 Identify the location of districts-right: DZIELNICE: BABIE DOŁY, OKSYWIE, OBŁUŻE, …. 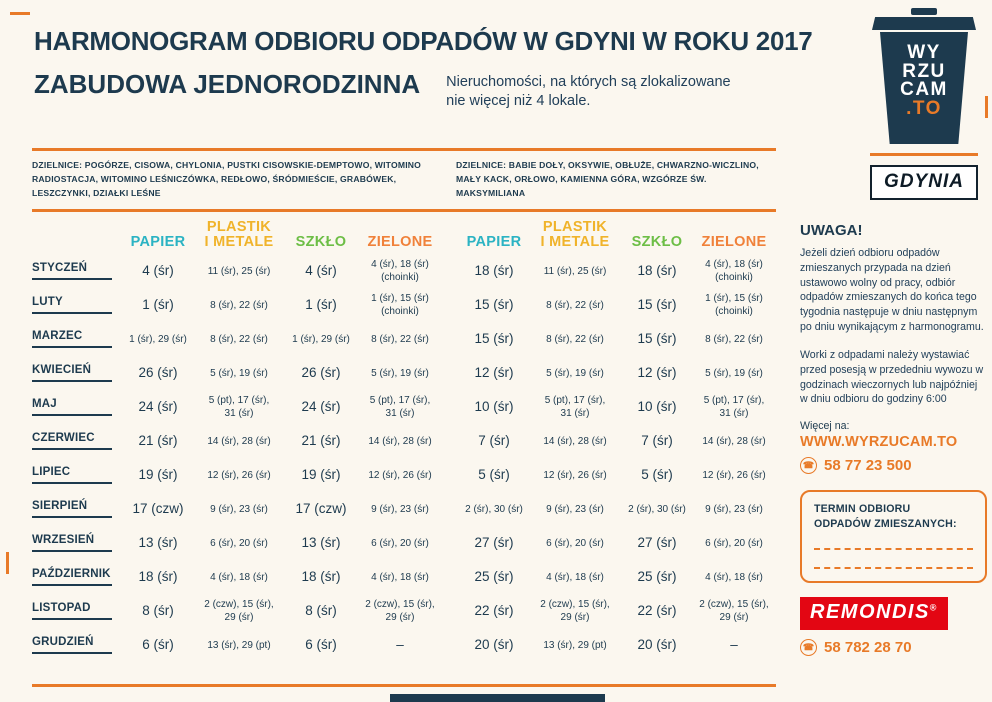
(607, 179).